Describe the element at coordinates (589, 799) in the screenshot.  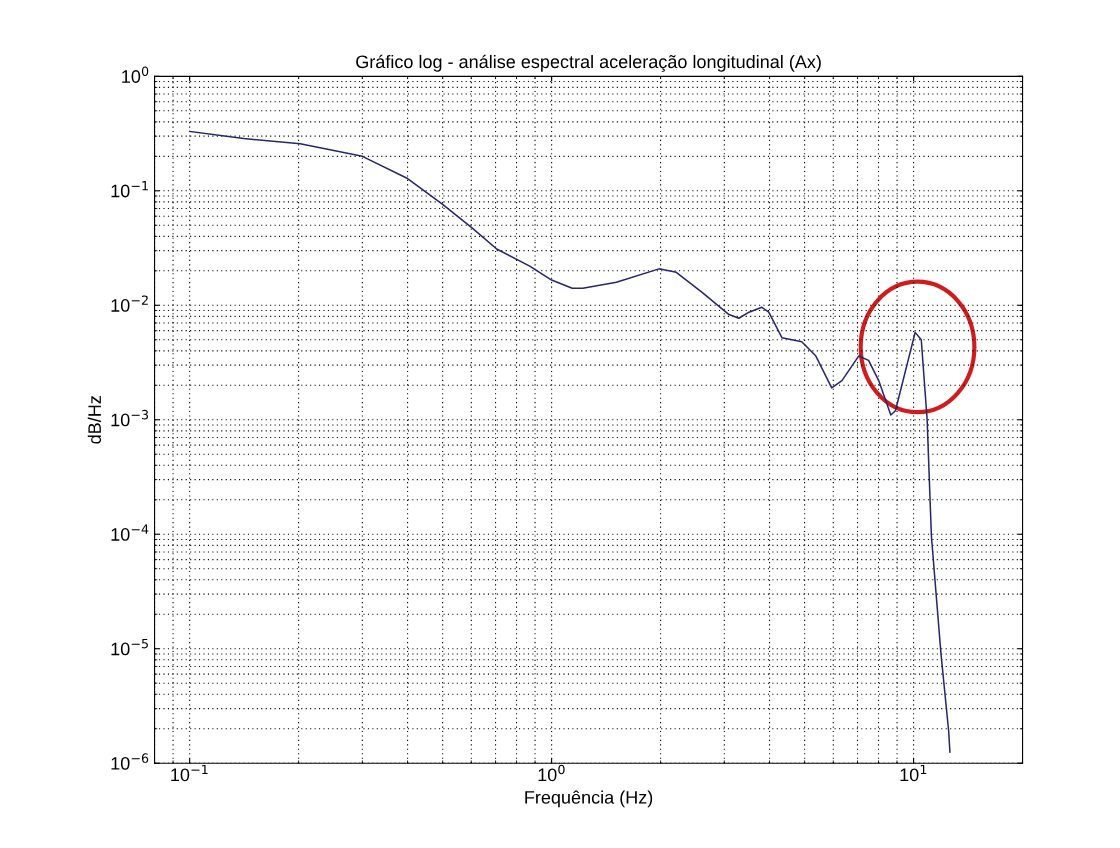
I see `x-axis-title: Frequência (Hz)` at that location.